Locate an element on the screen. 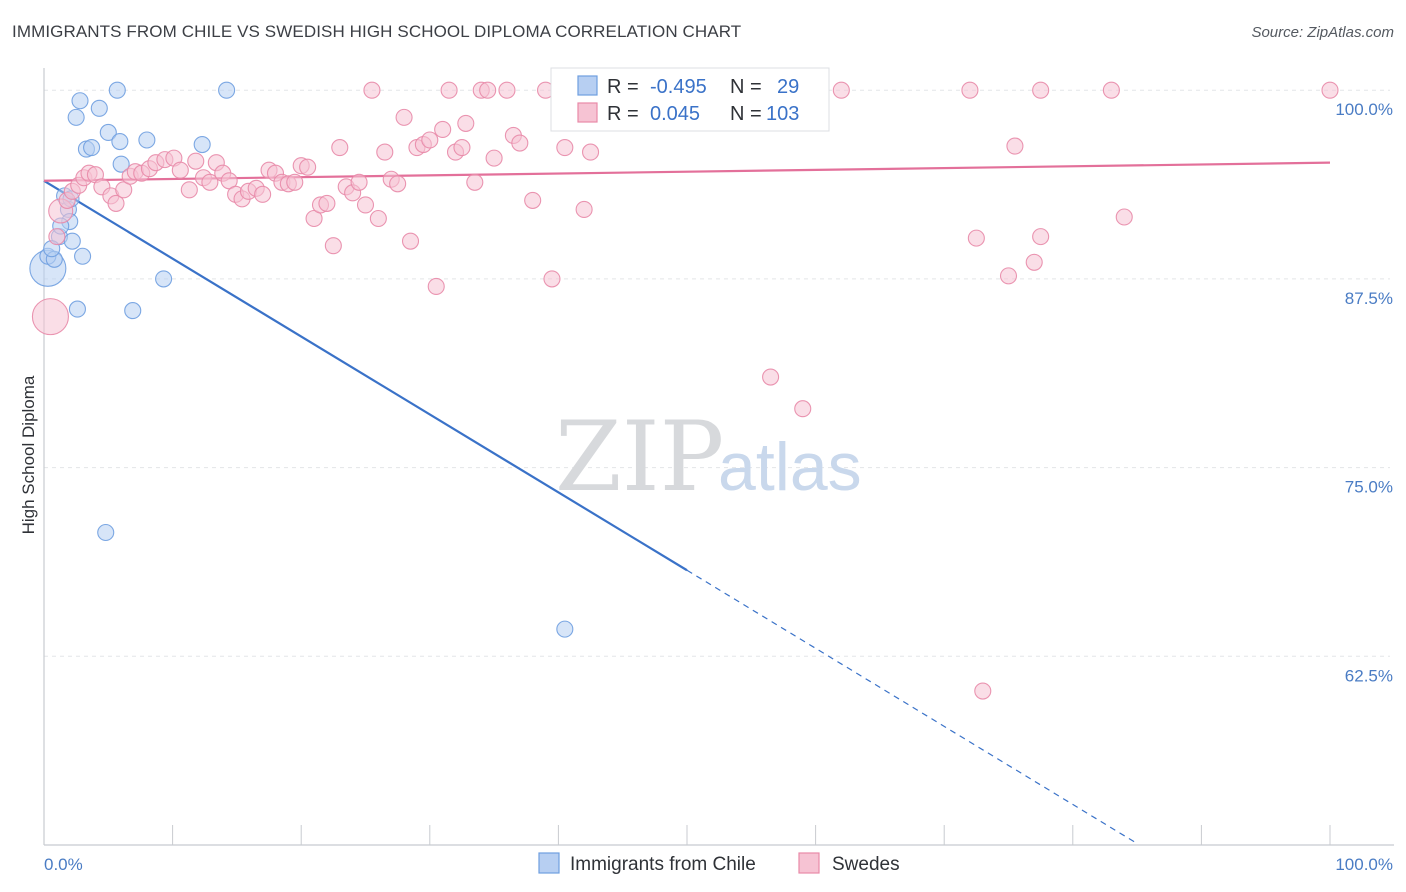 The height and width of the screenshot is (892, 1406). legend-n-label-1: N = is located at coordinates (746, 87).